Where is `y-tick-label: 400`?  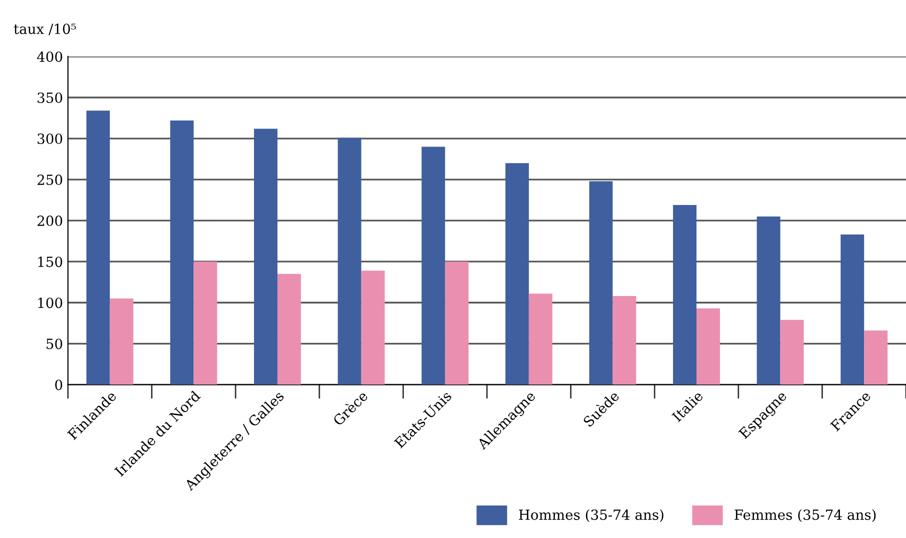 y-tick-label: 400 is located at coordinates (49, 56).